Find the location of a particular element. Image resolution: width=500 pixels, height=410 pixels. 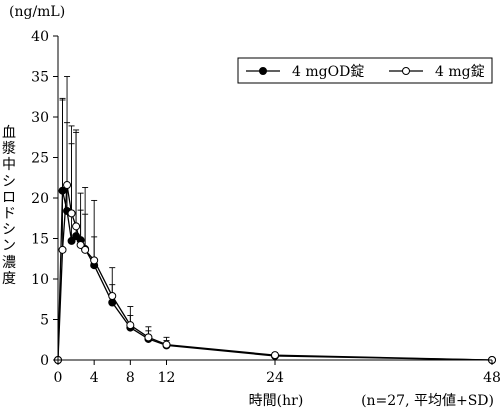

y-tick-label: 20 is located at coordinates (40, 199).